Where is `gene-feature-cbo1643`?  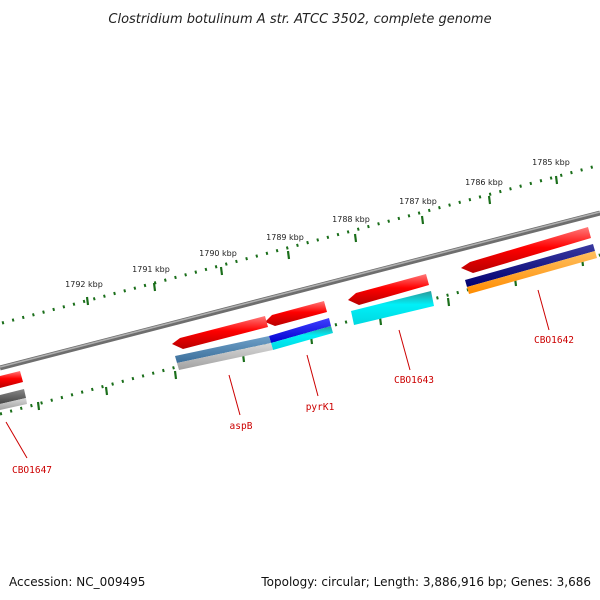 gene-feature-cbo1643 is located at coordinates (388, 289).